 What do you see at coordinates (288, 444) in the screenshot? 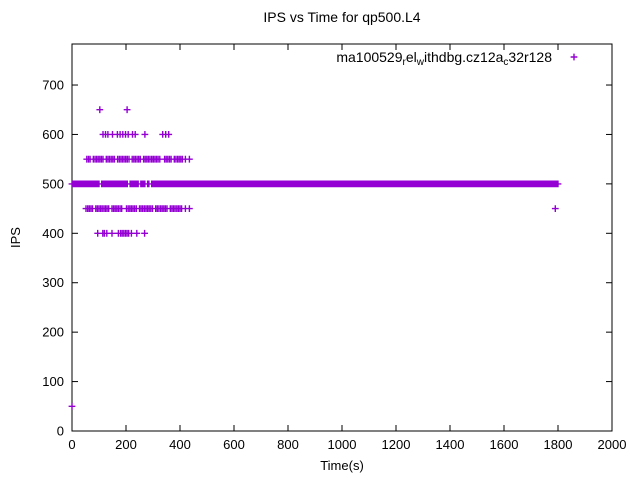
I see `x-tick-label: 800` at bounding box center [288, 444].